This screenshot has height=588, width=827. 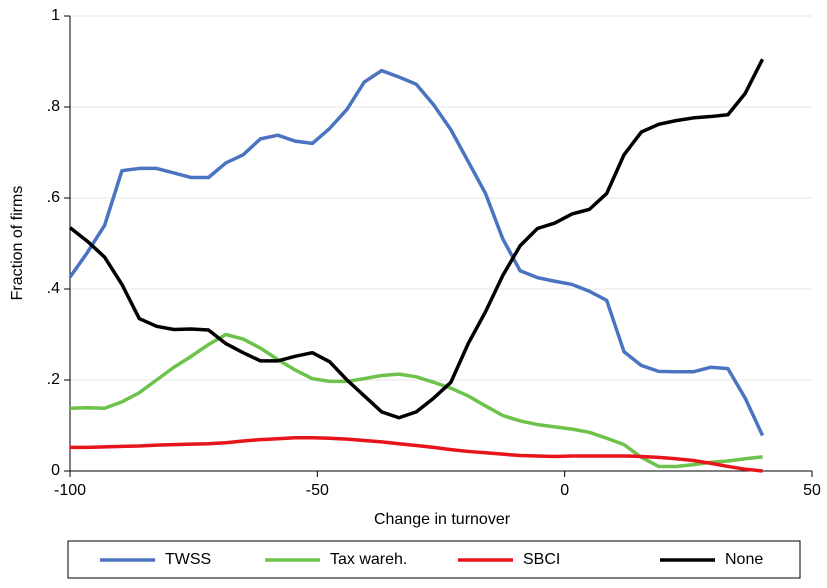 What do you see at coordinates (53, 379) in the screenshot?
I see `y-tick-label: .2` at bounding box center [53, 379].